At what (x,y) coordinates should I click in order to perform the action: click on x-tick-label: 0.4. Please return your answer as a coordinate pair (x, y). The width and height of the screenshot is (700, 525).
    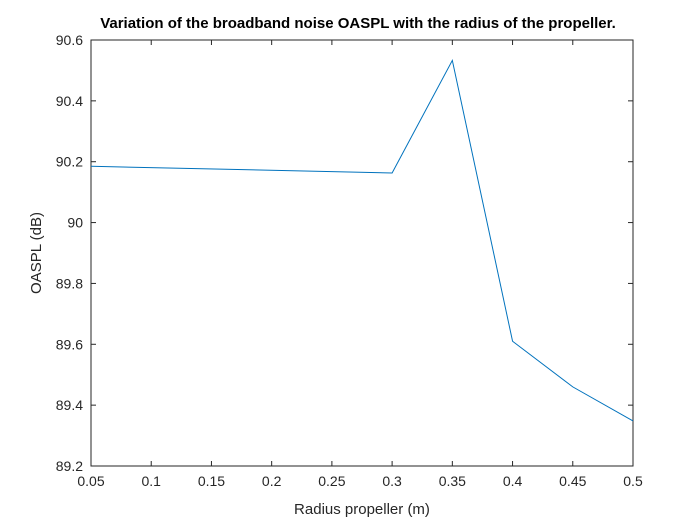
    Looking at the image, I should click on (513, 481).